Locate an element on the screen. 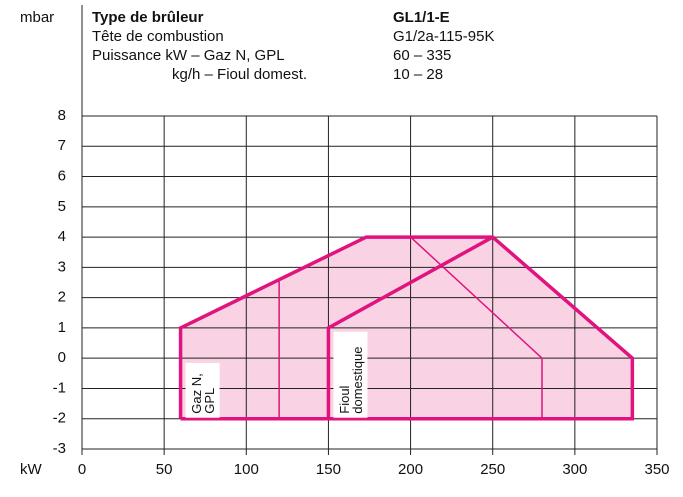 This screenshot has height=497, width=683. x-tick-label: 200 is located at coordinates (410, 469).